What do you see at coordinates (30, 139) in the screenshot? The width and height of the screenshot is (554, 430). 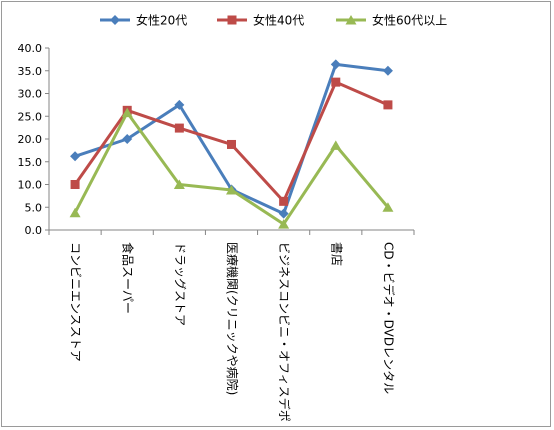 I see `y-tick-label: 20.0` at bounding box center [30, 139].